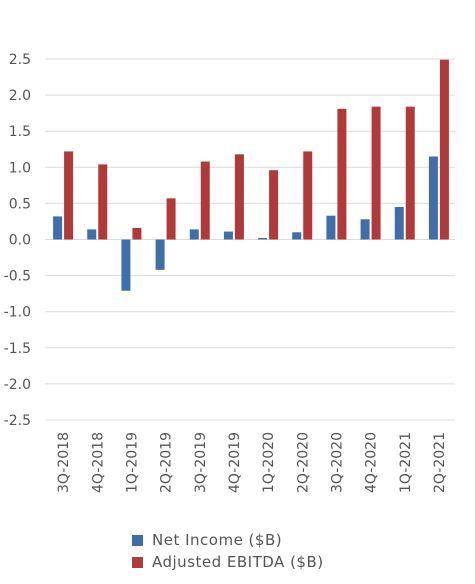 The width and height of the screenshot is (475, 584). What do you see at coordinates (372, 462) in the screenshot?
I see `x-tick-label: 4Q-2020` at bounding box center [372, 462].